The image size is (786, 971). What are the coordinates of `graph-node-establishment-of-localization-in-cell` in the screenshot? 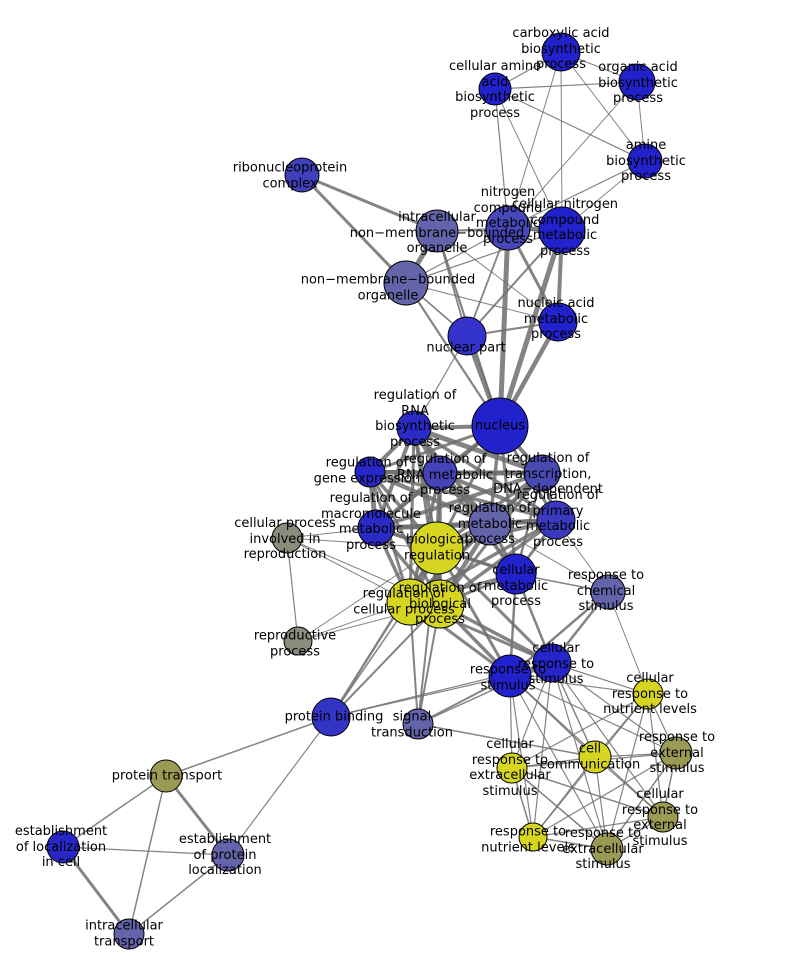 It's located at (63, 847).